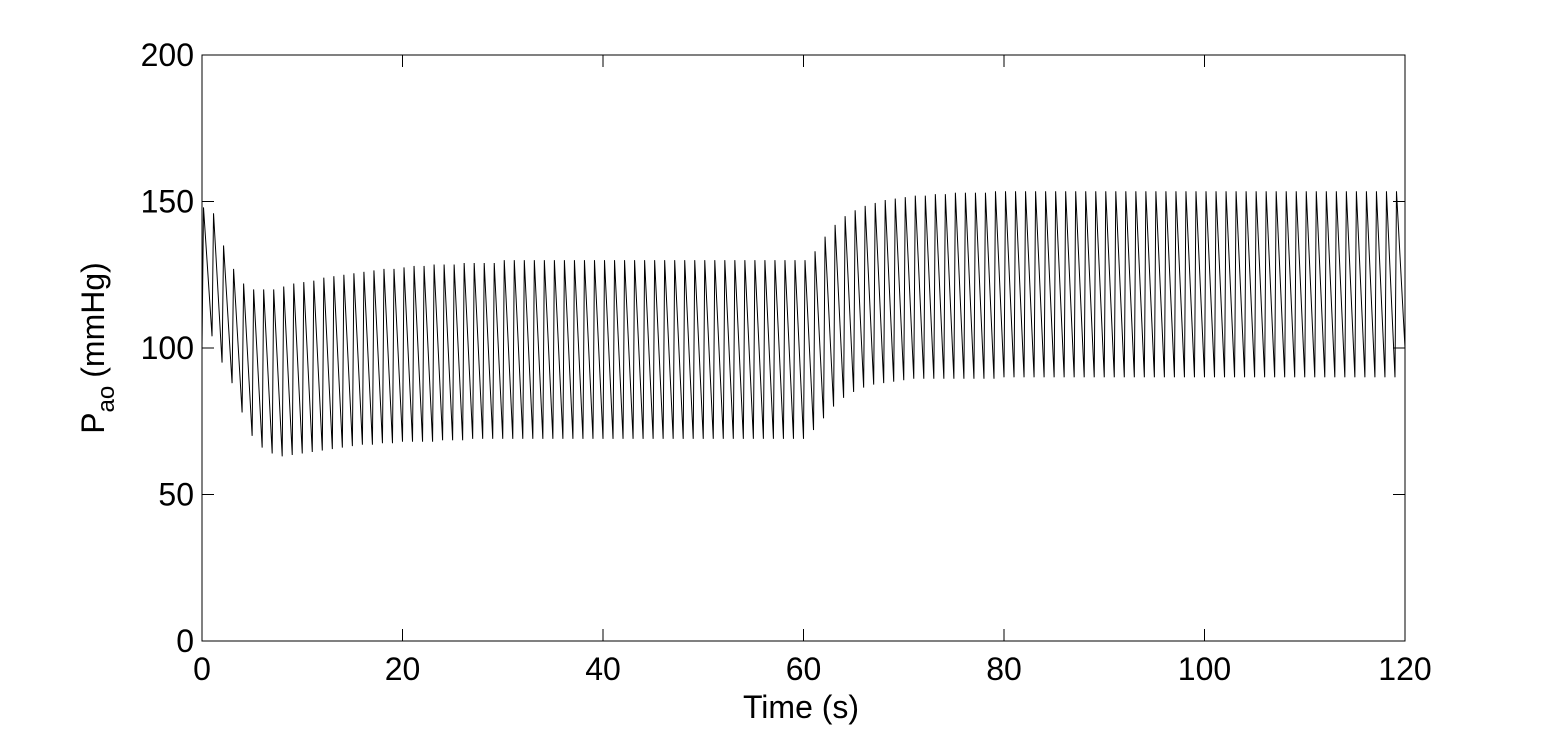  Describe the element at coordinates (167, 202) in the screenshot. I see `y-tick-label: 150` at that location.